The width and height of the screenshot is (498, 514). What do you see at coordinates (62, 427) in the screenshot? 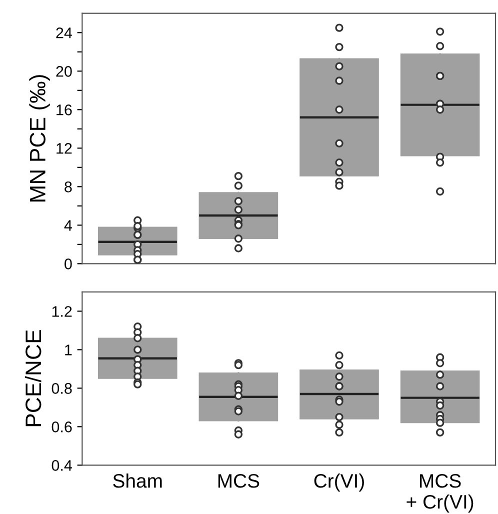
I see `y-tick-label: 0.6` at bounding box center [62, 427].